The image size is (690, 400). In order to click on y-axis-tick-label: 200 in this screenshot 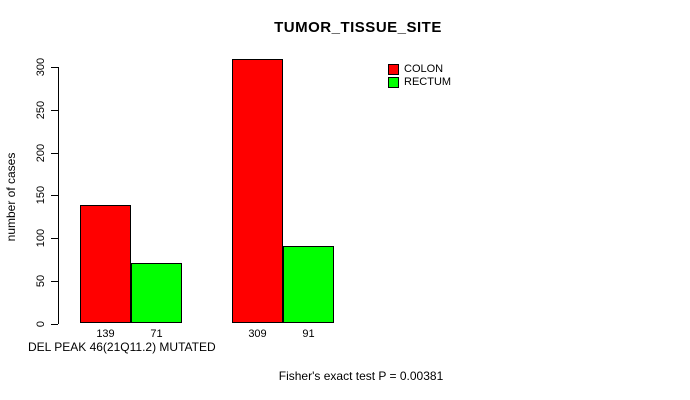, I will do `click(41, 152)`.